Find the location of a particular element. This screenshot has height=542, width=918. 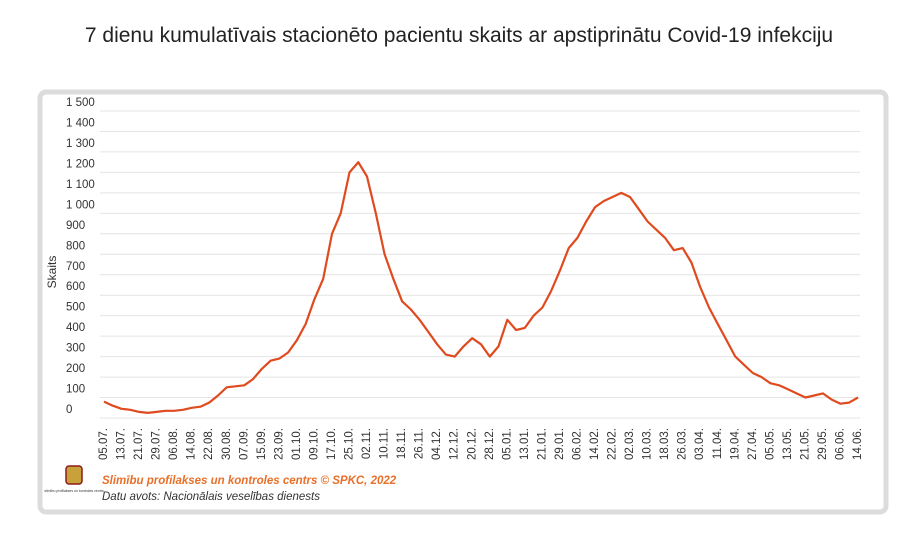

x-tick-label: 23.09. is located at coordinates (279, 444).